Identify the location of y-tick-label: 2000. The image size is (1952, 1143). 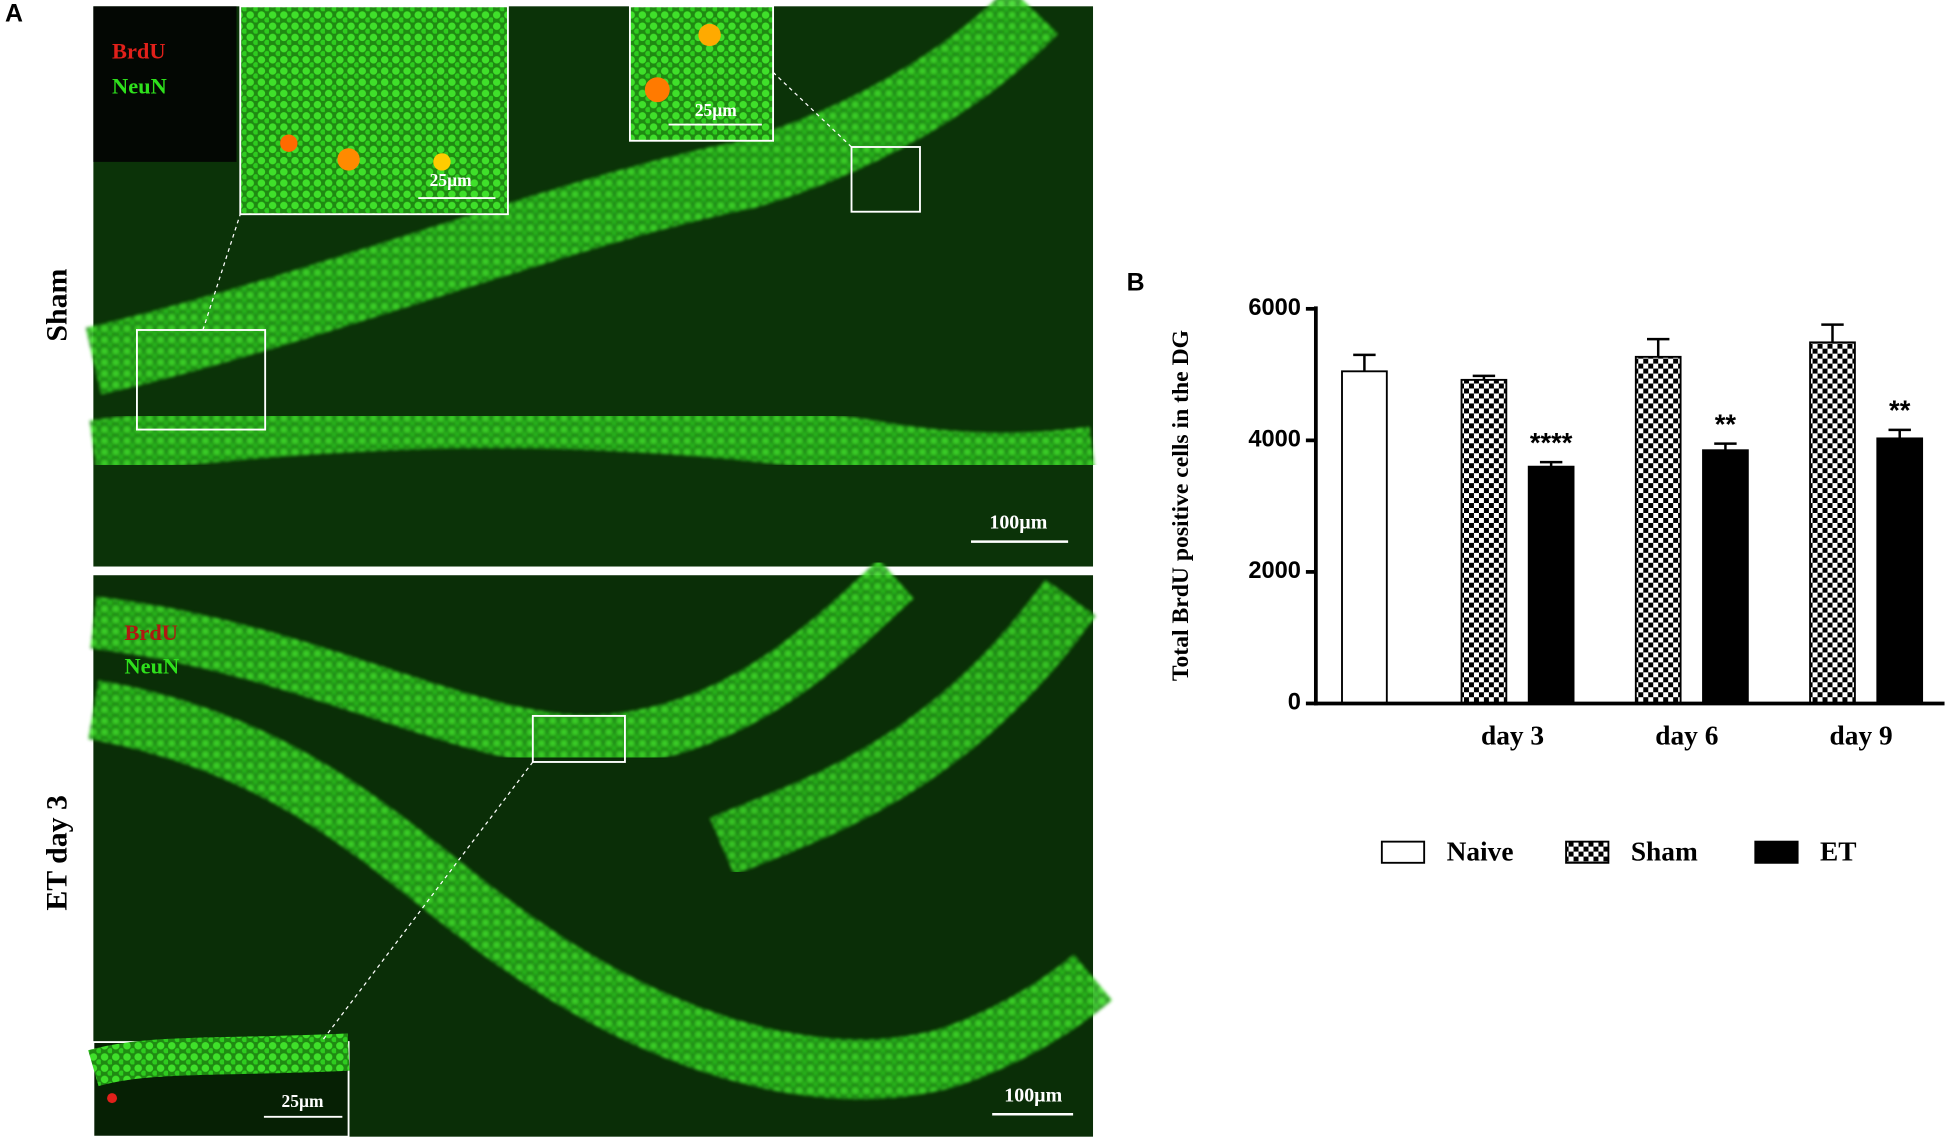
(1274, 571).